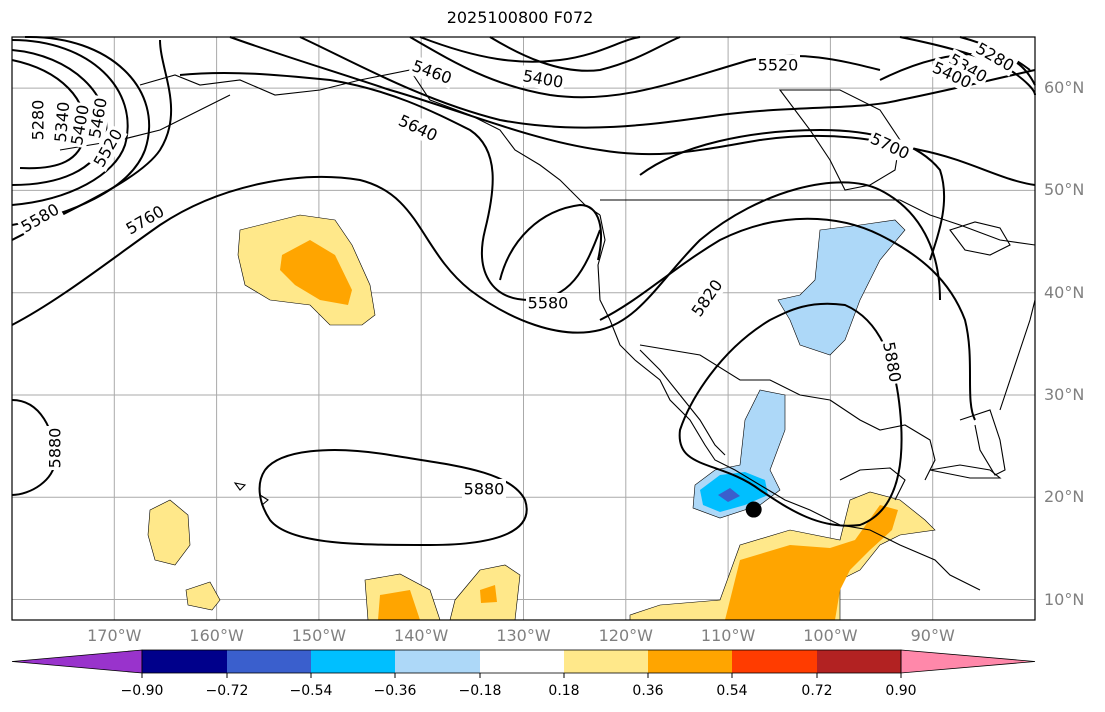 Image resolution: width=1105 pixels, height=712 pixels. Describe the element at coordinates (421, 635) in the screenshot. I see `longitude-label: 140°W` at that location.